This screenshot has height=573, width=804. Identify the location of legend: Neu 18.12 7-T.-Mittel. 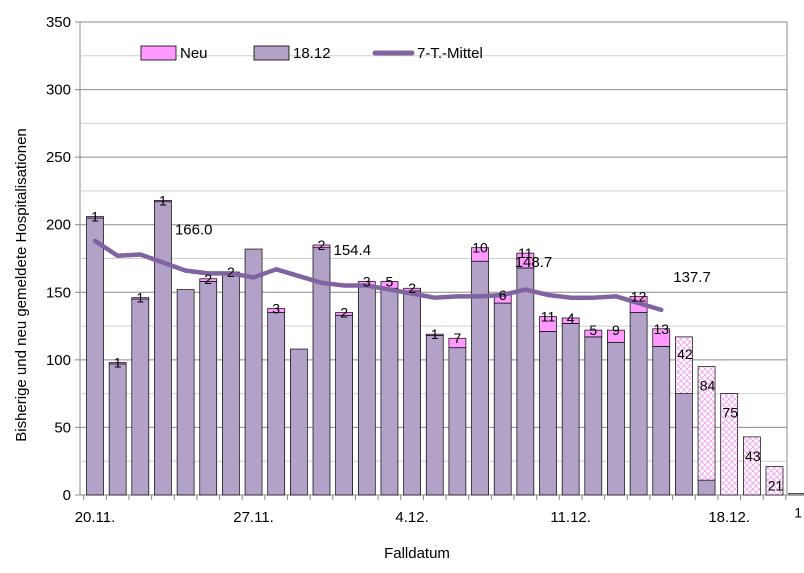
(311, 53).